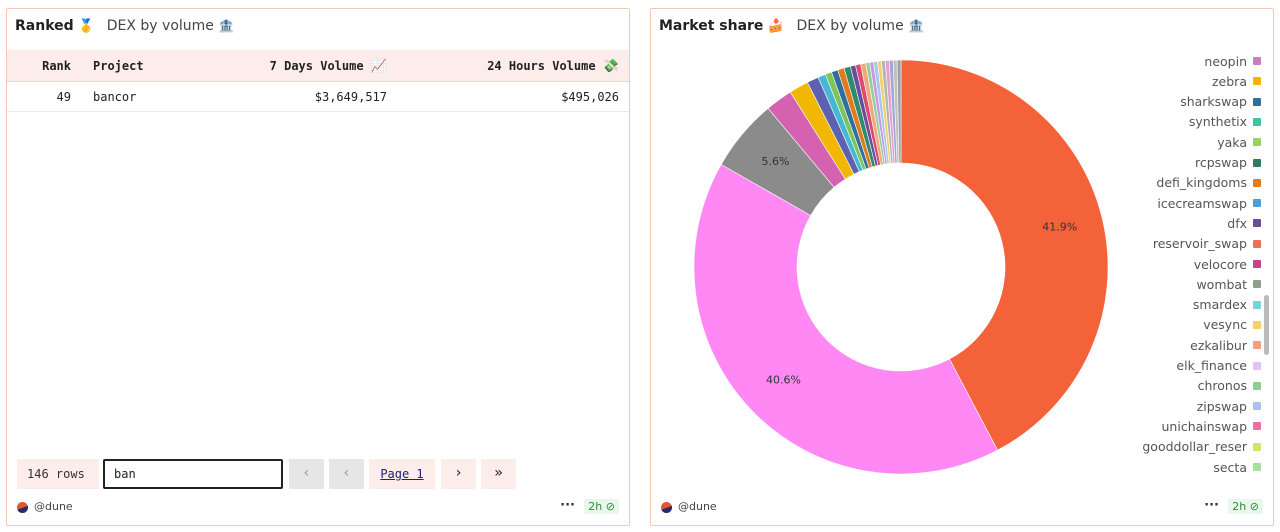  I want to click on table-pager: 146 rows ‹ ‹ Page 1 › », so click(318, 474).